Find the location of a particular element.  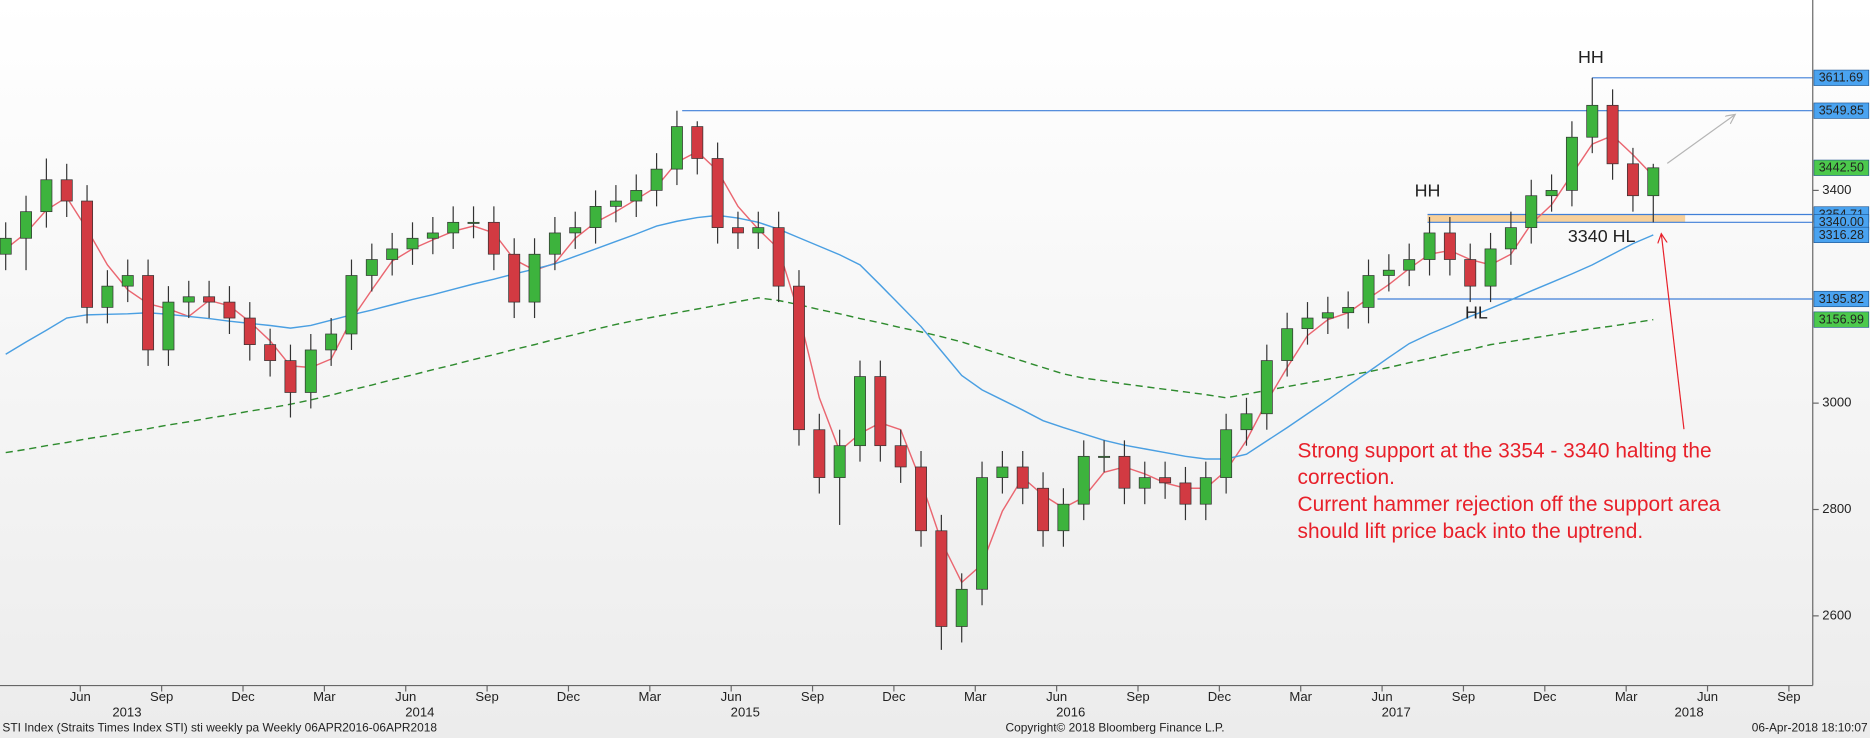

price-tag-label: 3340.00 is located at coordinates (1841, 222).